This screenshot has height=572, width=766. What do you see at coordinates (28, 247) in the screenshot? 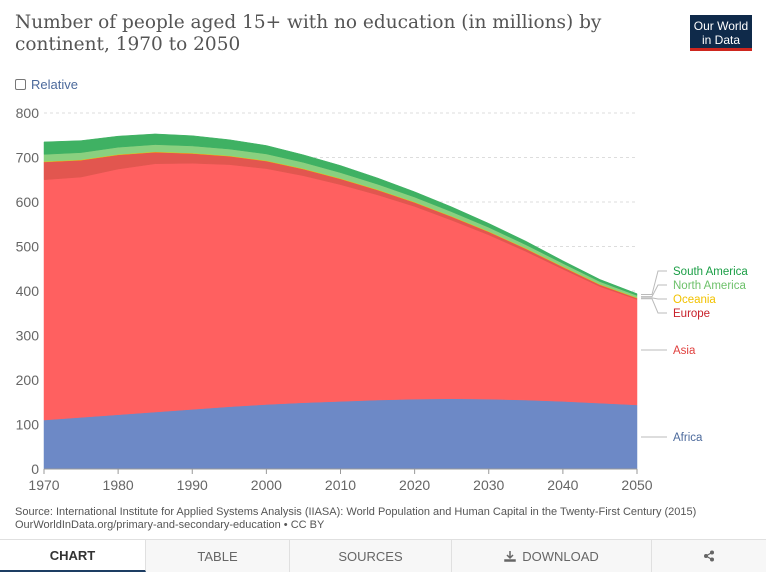
I see `y-tick-label: 500` at bounding box center [28, 247].